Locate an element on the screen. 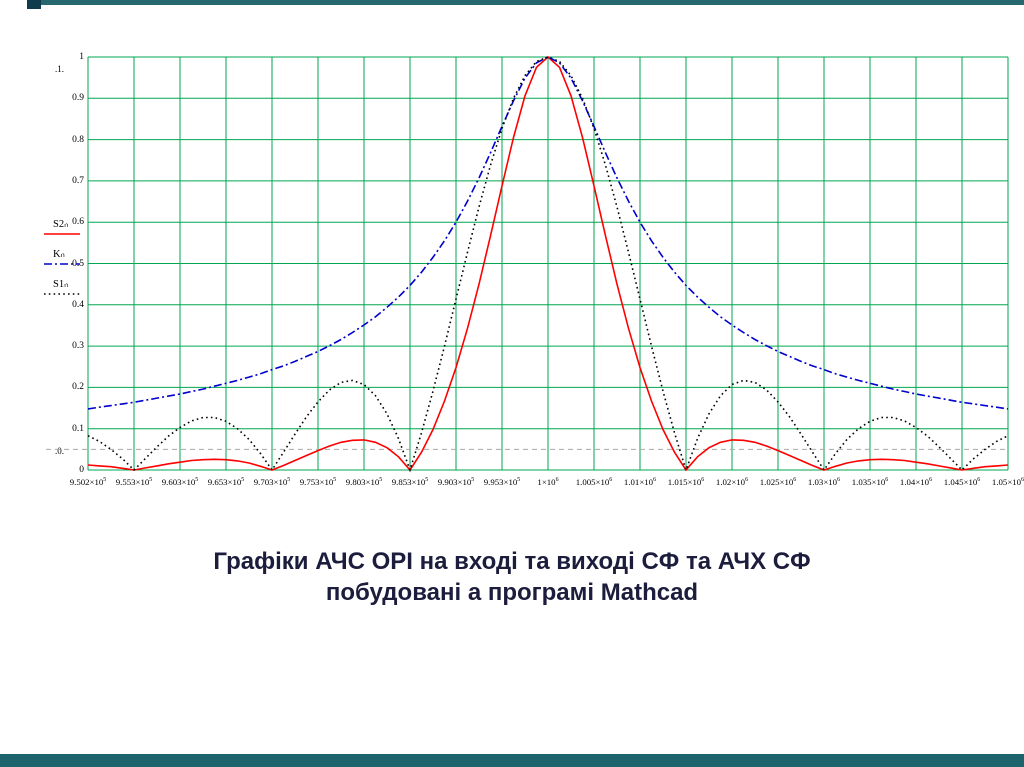  x-tick-label: 9.903×105 is located at coordinates (456, 482).